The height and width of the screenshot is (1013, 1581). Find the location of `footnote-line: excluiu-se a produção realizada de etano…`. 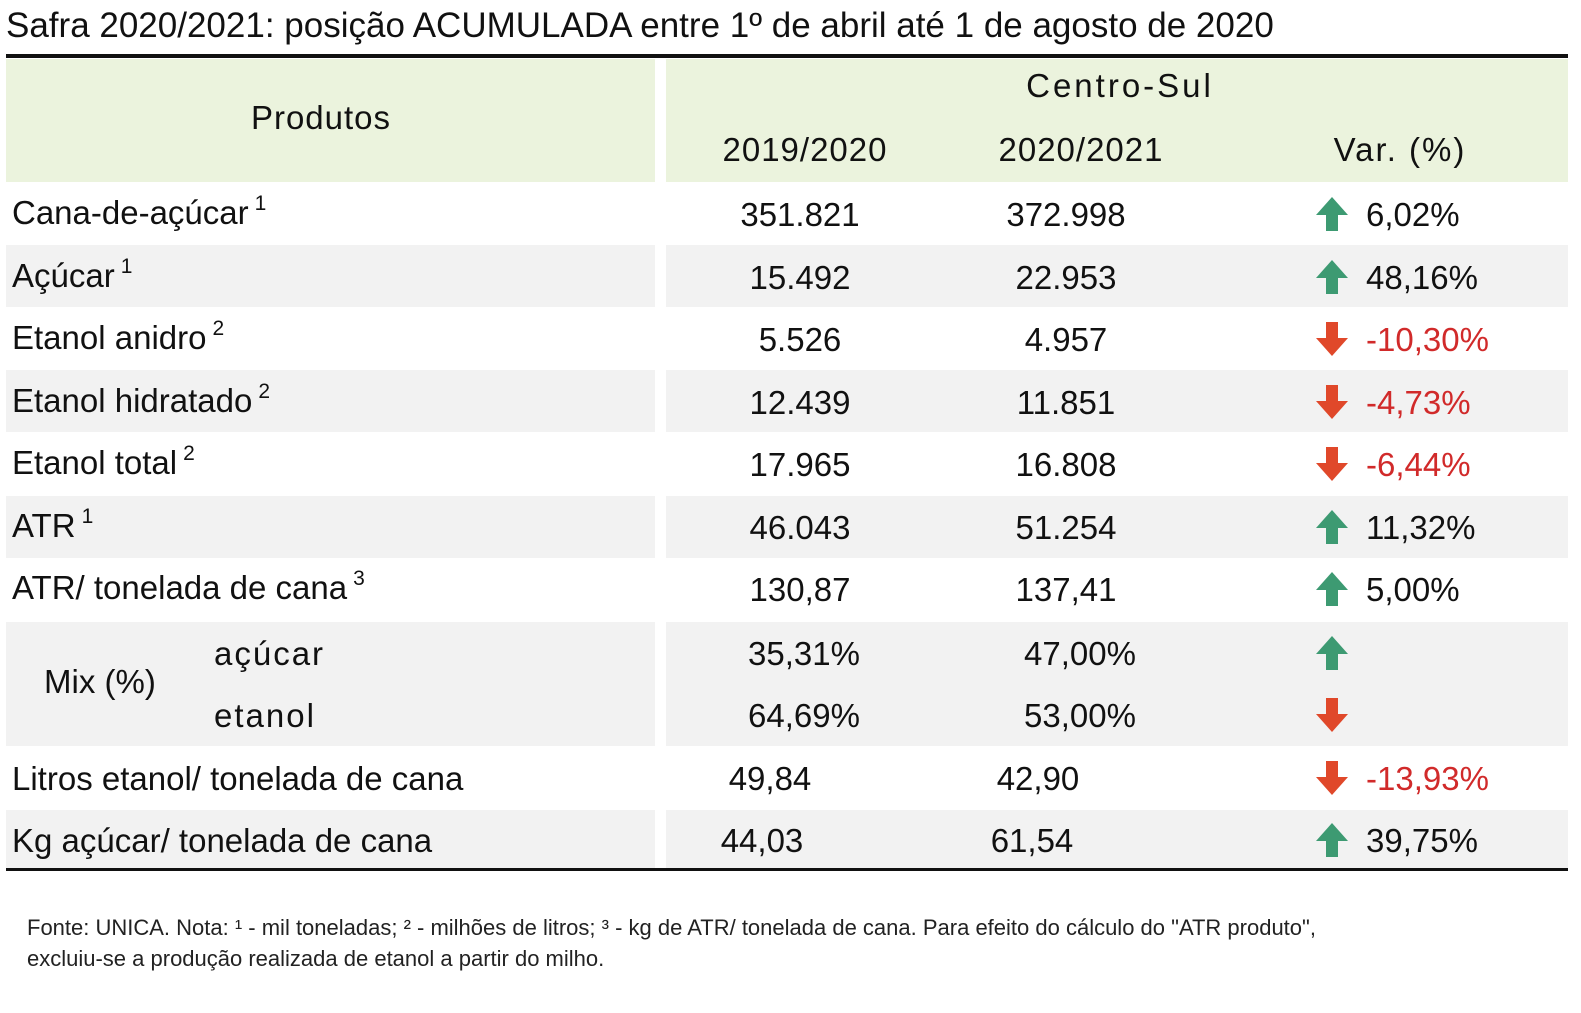

footnote-line: excluiu-se a produção realizada de etano… is located at coordinates (316, 958).